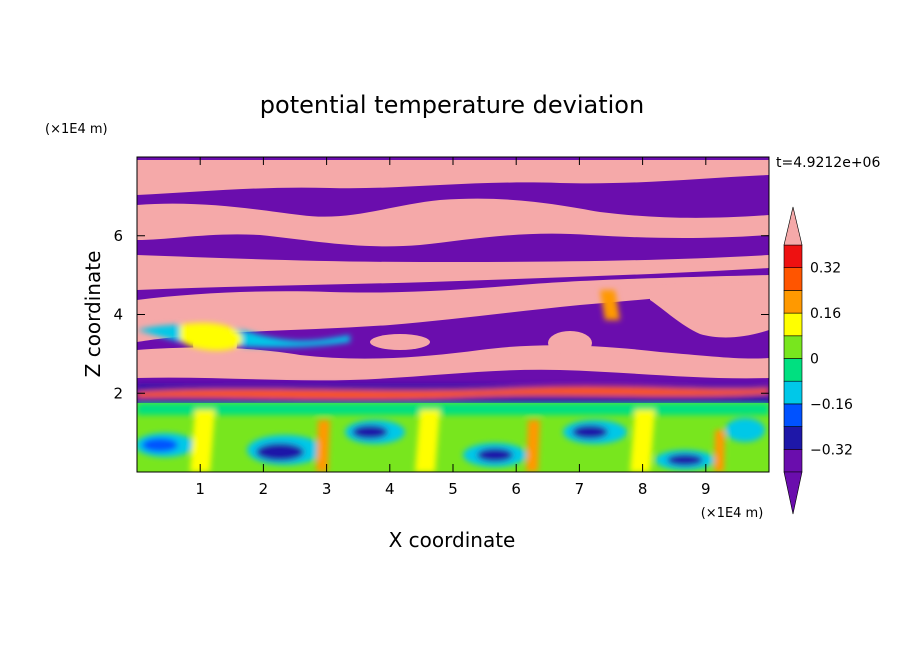 The width and height of the screenshot is (904, 654). What do you see at coordinates (118, 315) in the screenshot?
I see `y-tick-label: 4` at bounding box center [118, 315].